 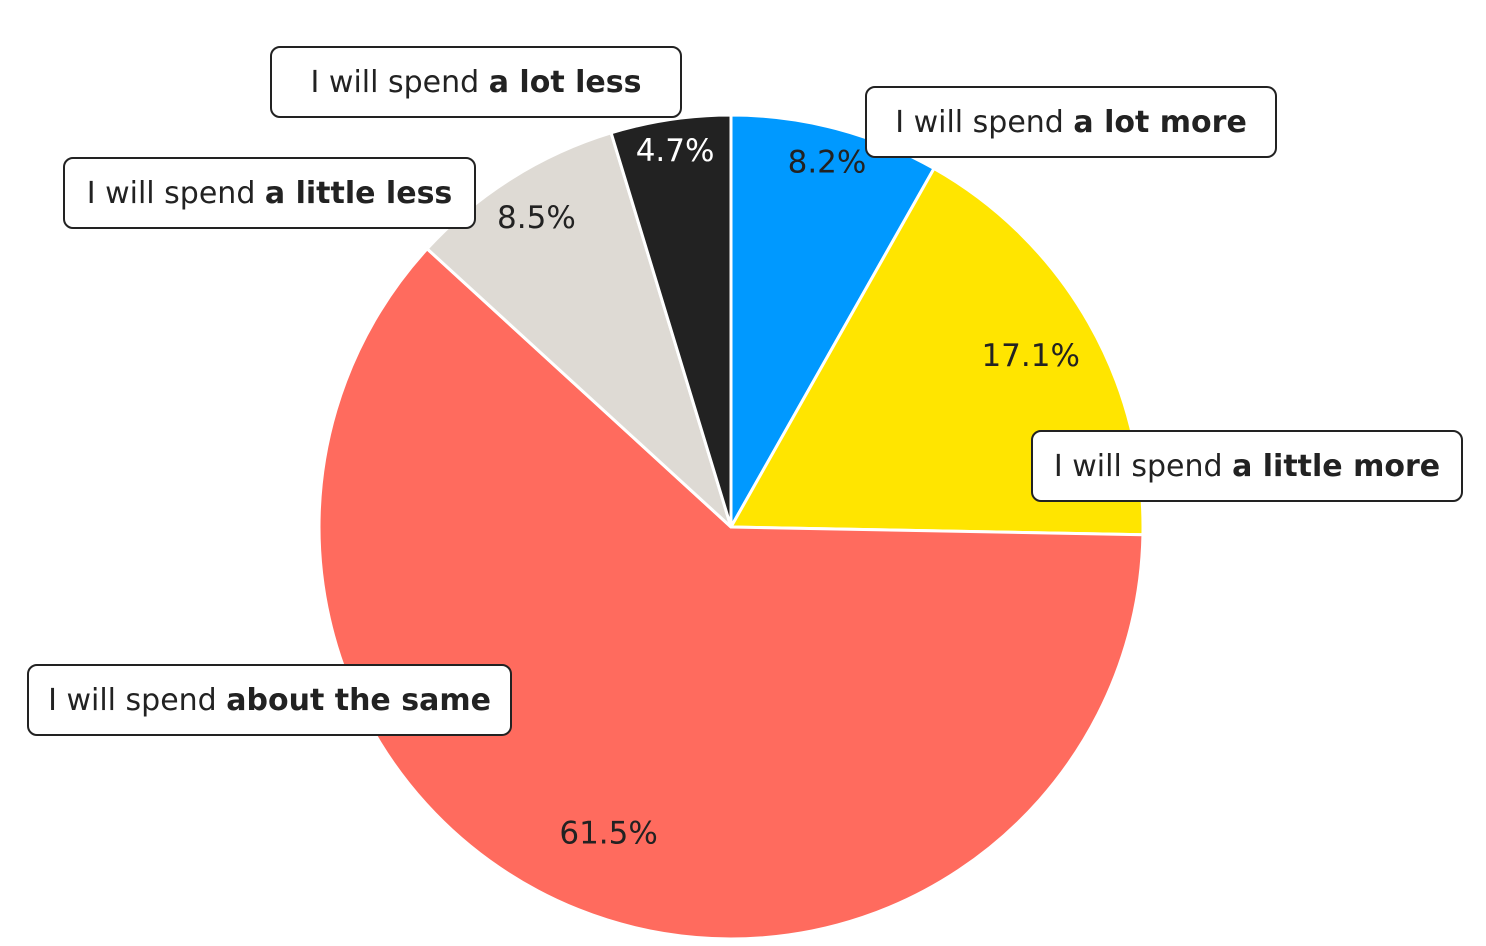 What do you see at coordinates (1336, 466) in the screenshot?
I see `callout-emph: a little more` at bounding box center [1336, 466].